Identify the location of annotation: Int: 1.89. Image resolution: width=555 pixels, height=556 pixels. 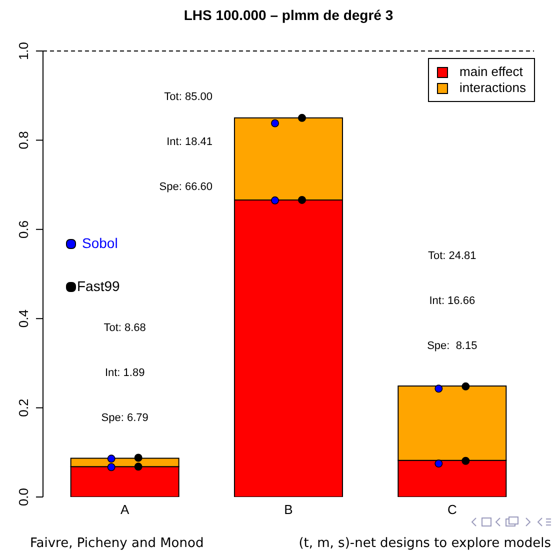
(125, 373).